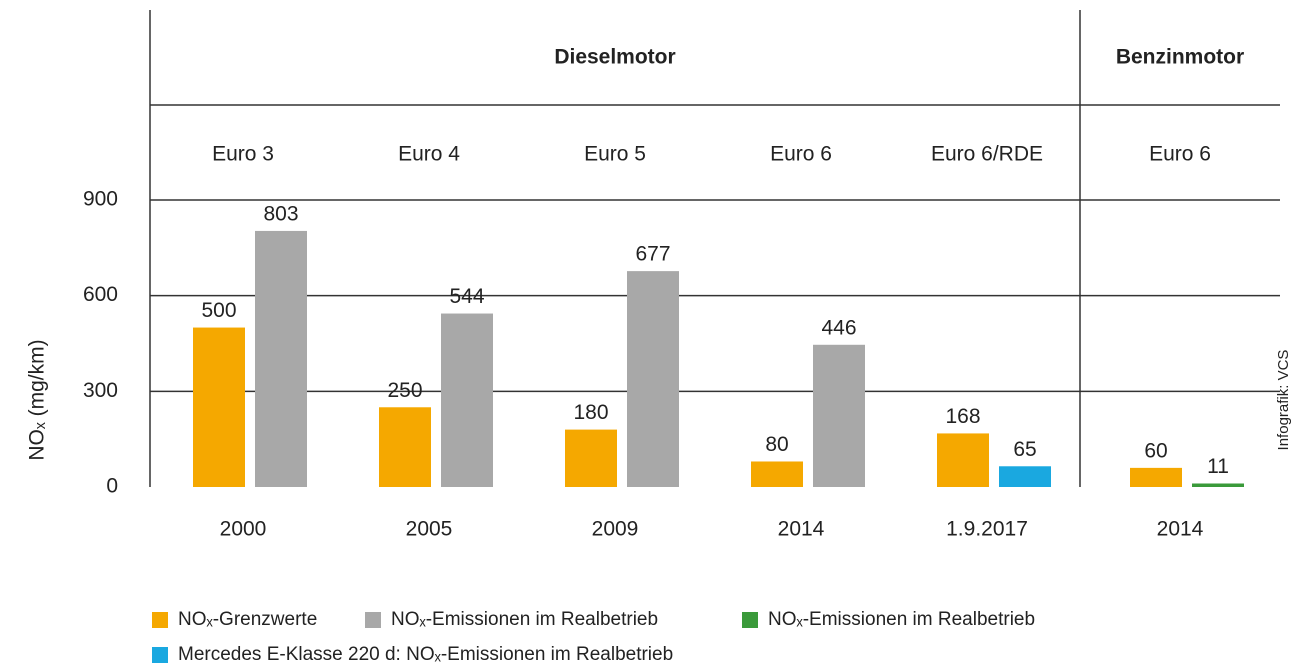 The width and height of the screenshot is (1294, 670). Describe the element at coordinates (112, 486) in the screenshot. I see `y-tick-label: 0` at that location.